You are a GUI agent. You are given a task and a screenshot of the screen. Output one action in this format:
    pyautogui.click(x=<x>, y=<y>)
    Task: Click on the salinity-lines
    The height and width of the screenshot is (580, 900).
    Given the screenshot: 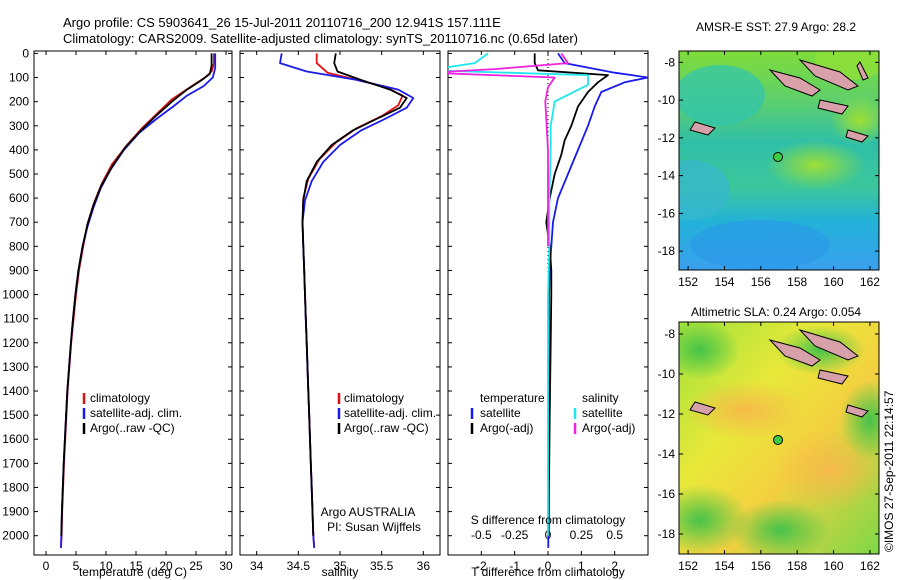 What is the action you would take?
    pyautogui.click(x=347, y=300)
    